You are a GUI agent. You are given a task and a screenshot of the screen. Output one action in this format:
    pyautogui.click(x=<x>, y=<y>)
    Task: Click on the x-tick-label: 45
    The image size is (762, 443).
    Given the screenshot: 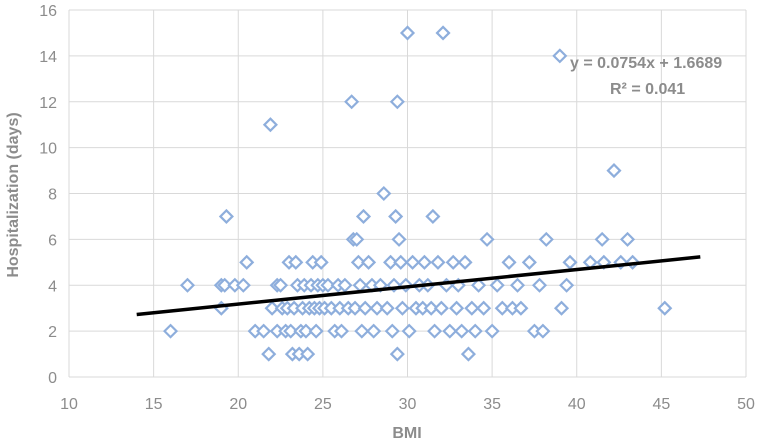 What is the action you would take?
    pyautogui.click(x=661, y=404)
    